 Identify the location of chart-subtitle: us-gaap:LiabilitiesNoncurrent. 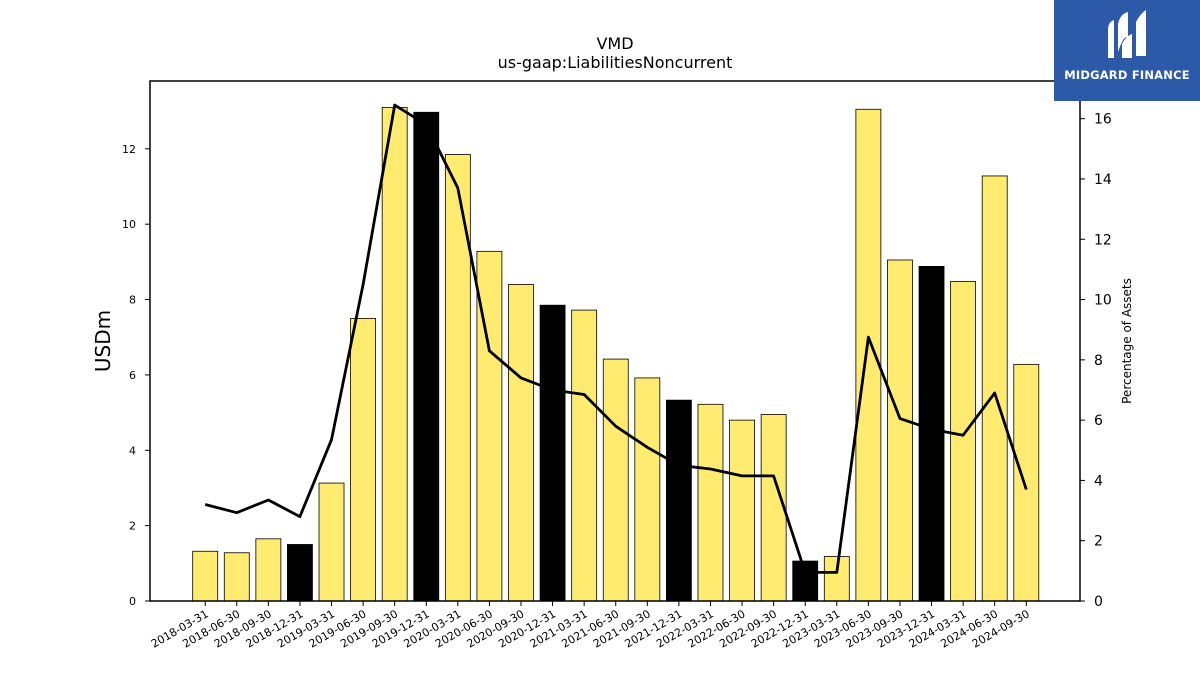
(615, 62).